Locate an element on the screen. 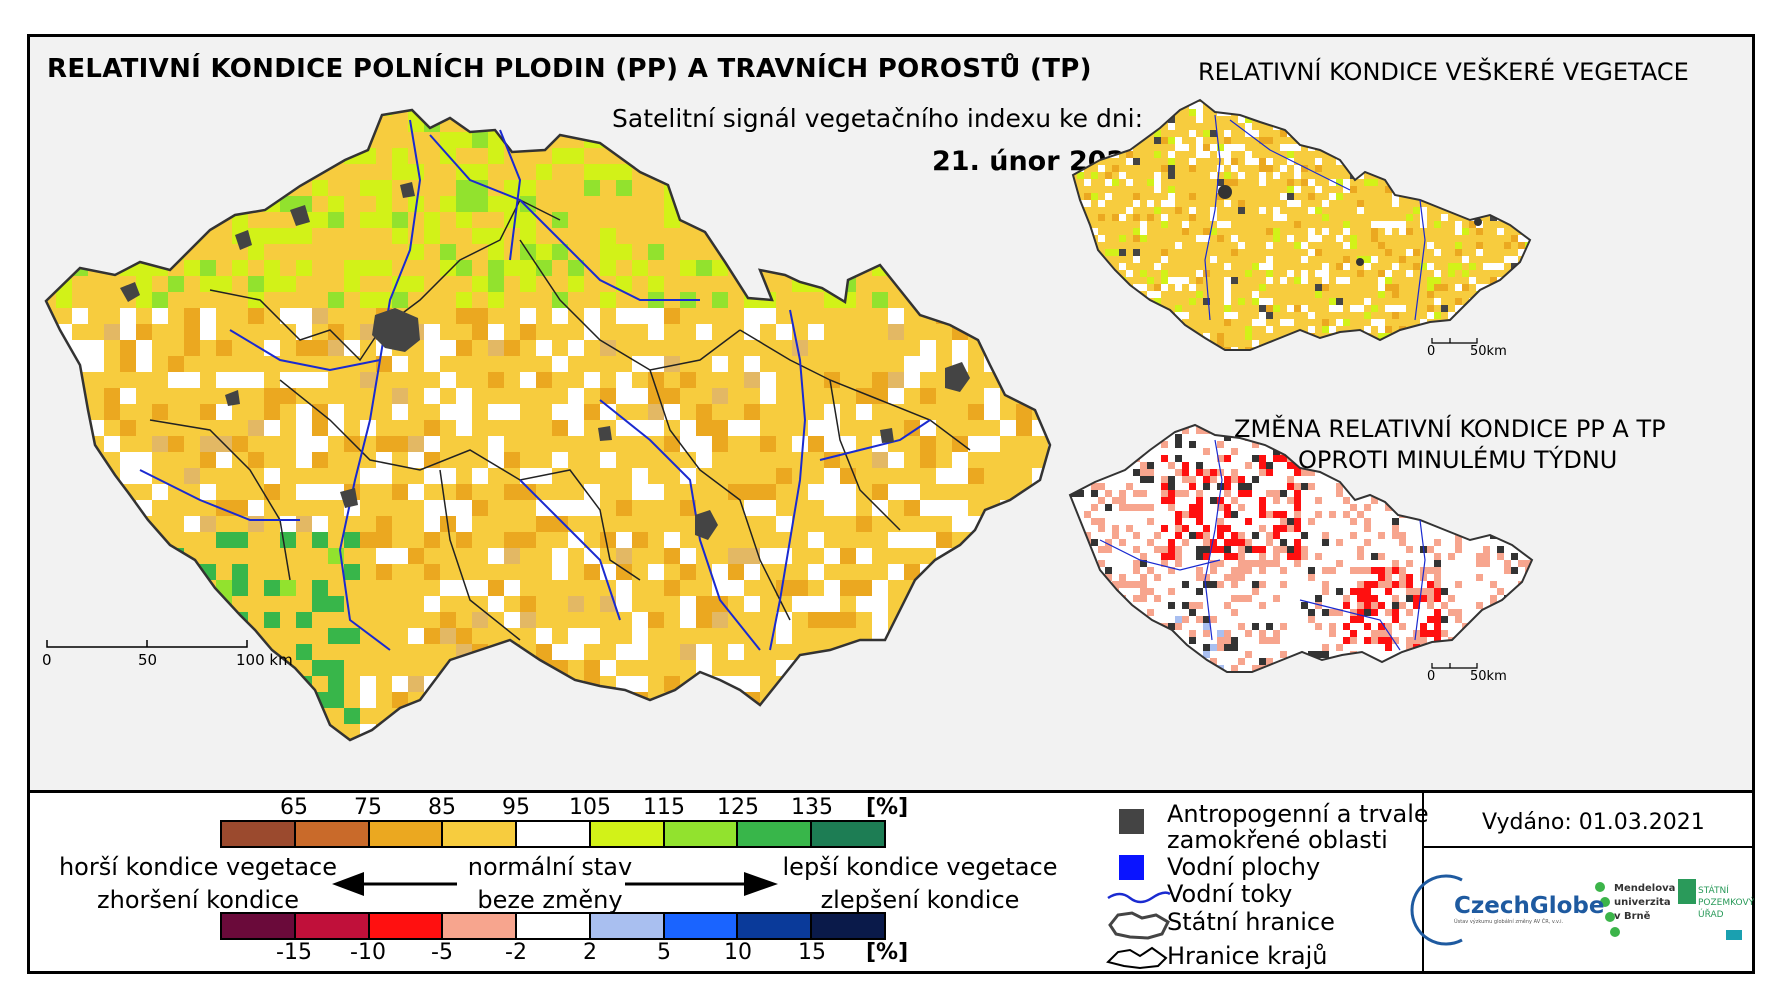 This screenshot has width=1772, height=1003. main-scale-0: 0 is located at coordinates (47, 660).